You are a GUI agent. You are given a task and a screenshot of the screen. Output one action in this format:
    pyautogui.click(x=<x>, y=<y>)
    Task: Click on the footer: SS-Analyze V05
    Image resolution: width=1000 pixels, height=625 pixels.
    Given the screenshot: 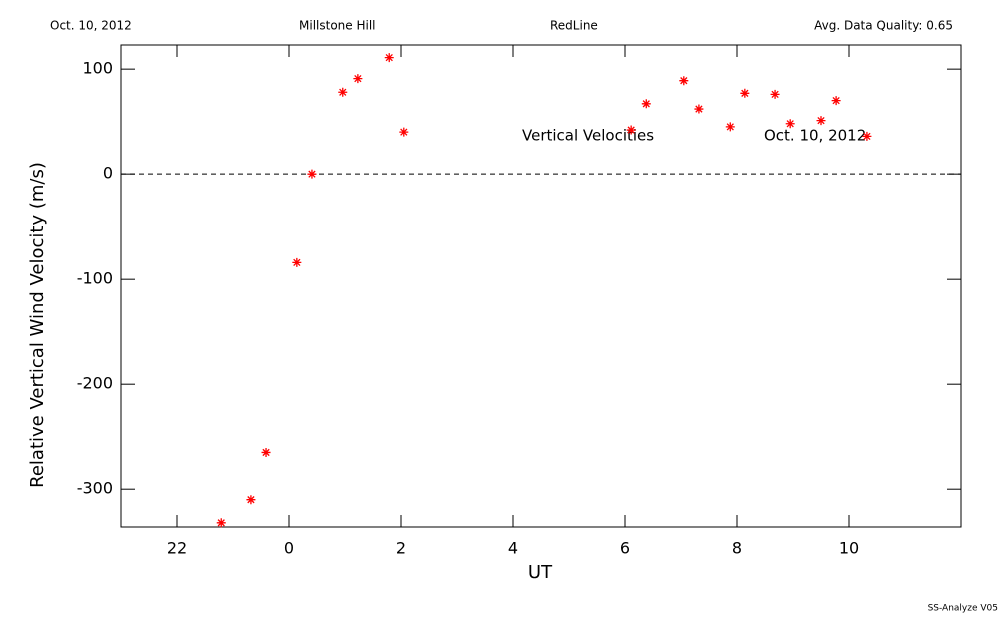 What is the action you would take?
    pyautogui.click(x=963, y=609)
    